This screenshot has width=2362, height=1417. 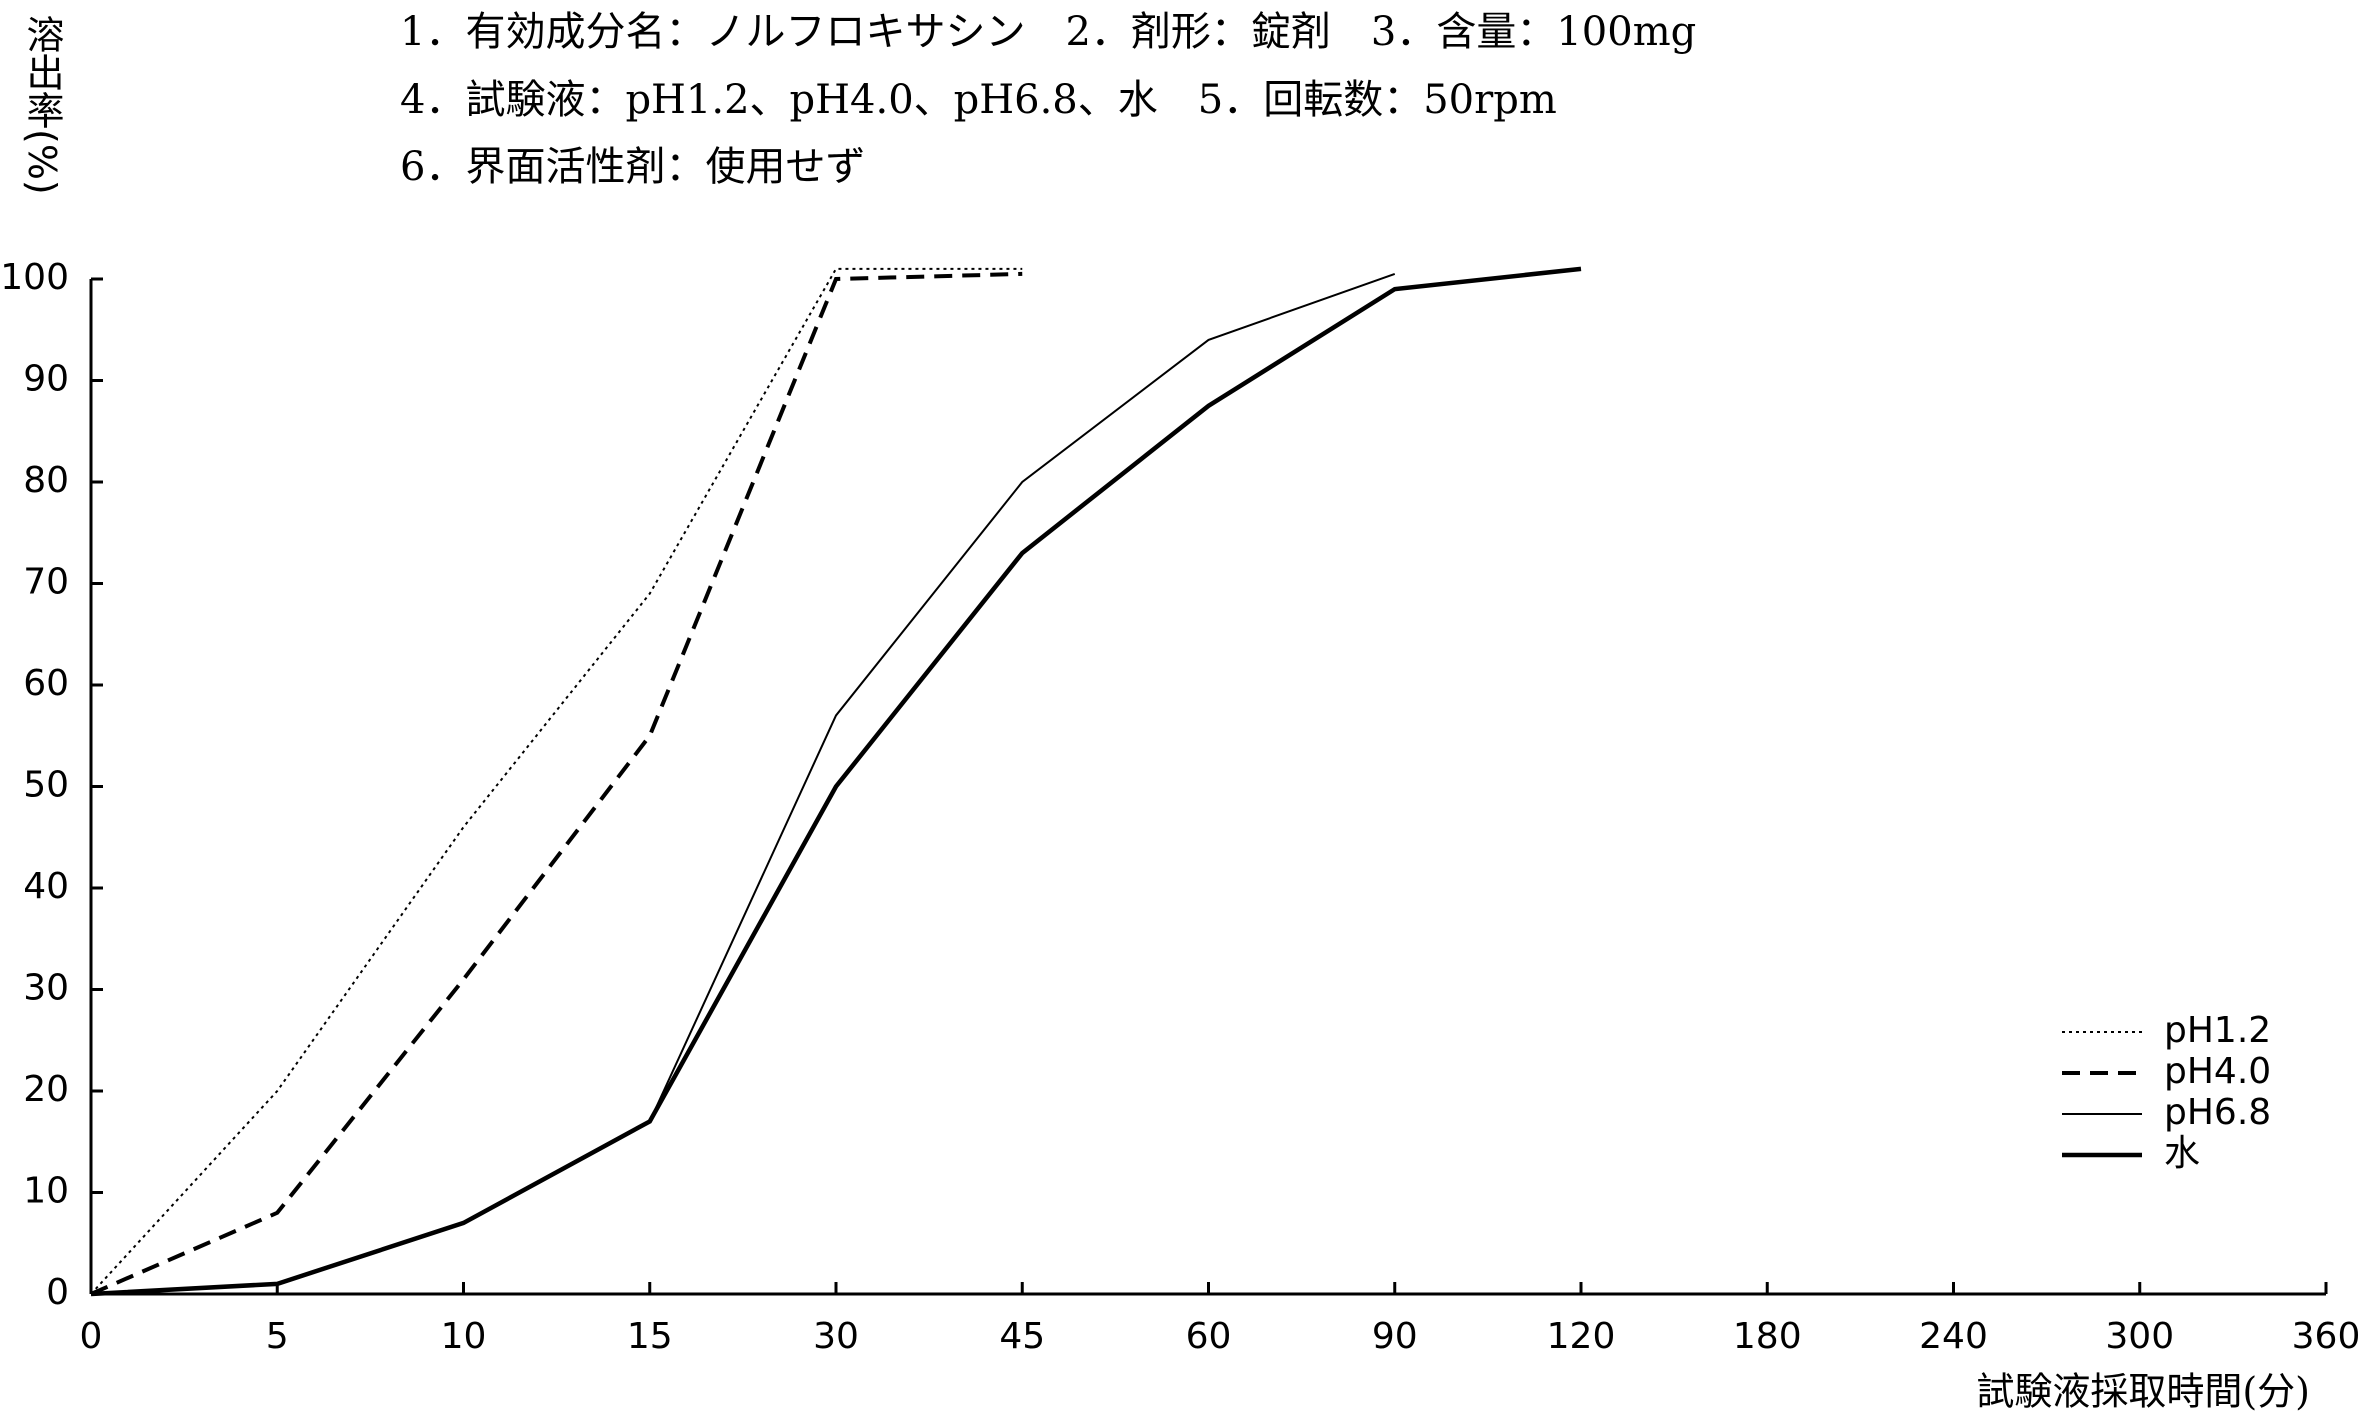 What do you see at coordinates (2217, 1071) in the screenshot?
I see `legend-label: pH4.0` at bounding box center [2217, 1071].